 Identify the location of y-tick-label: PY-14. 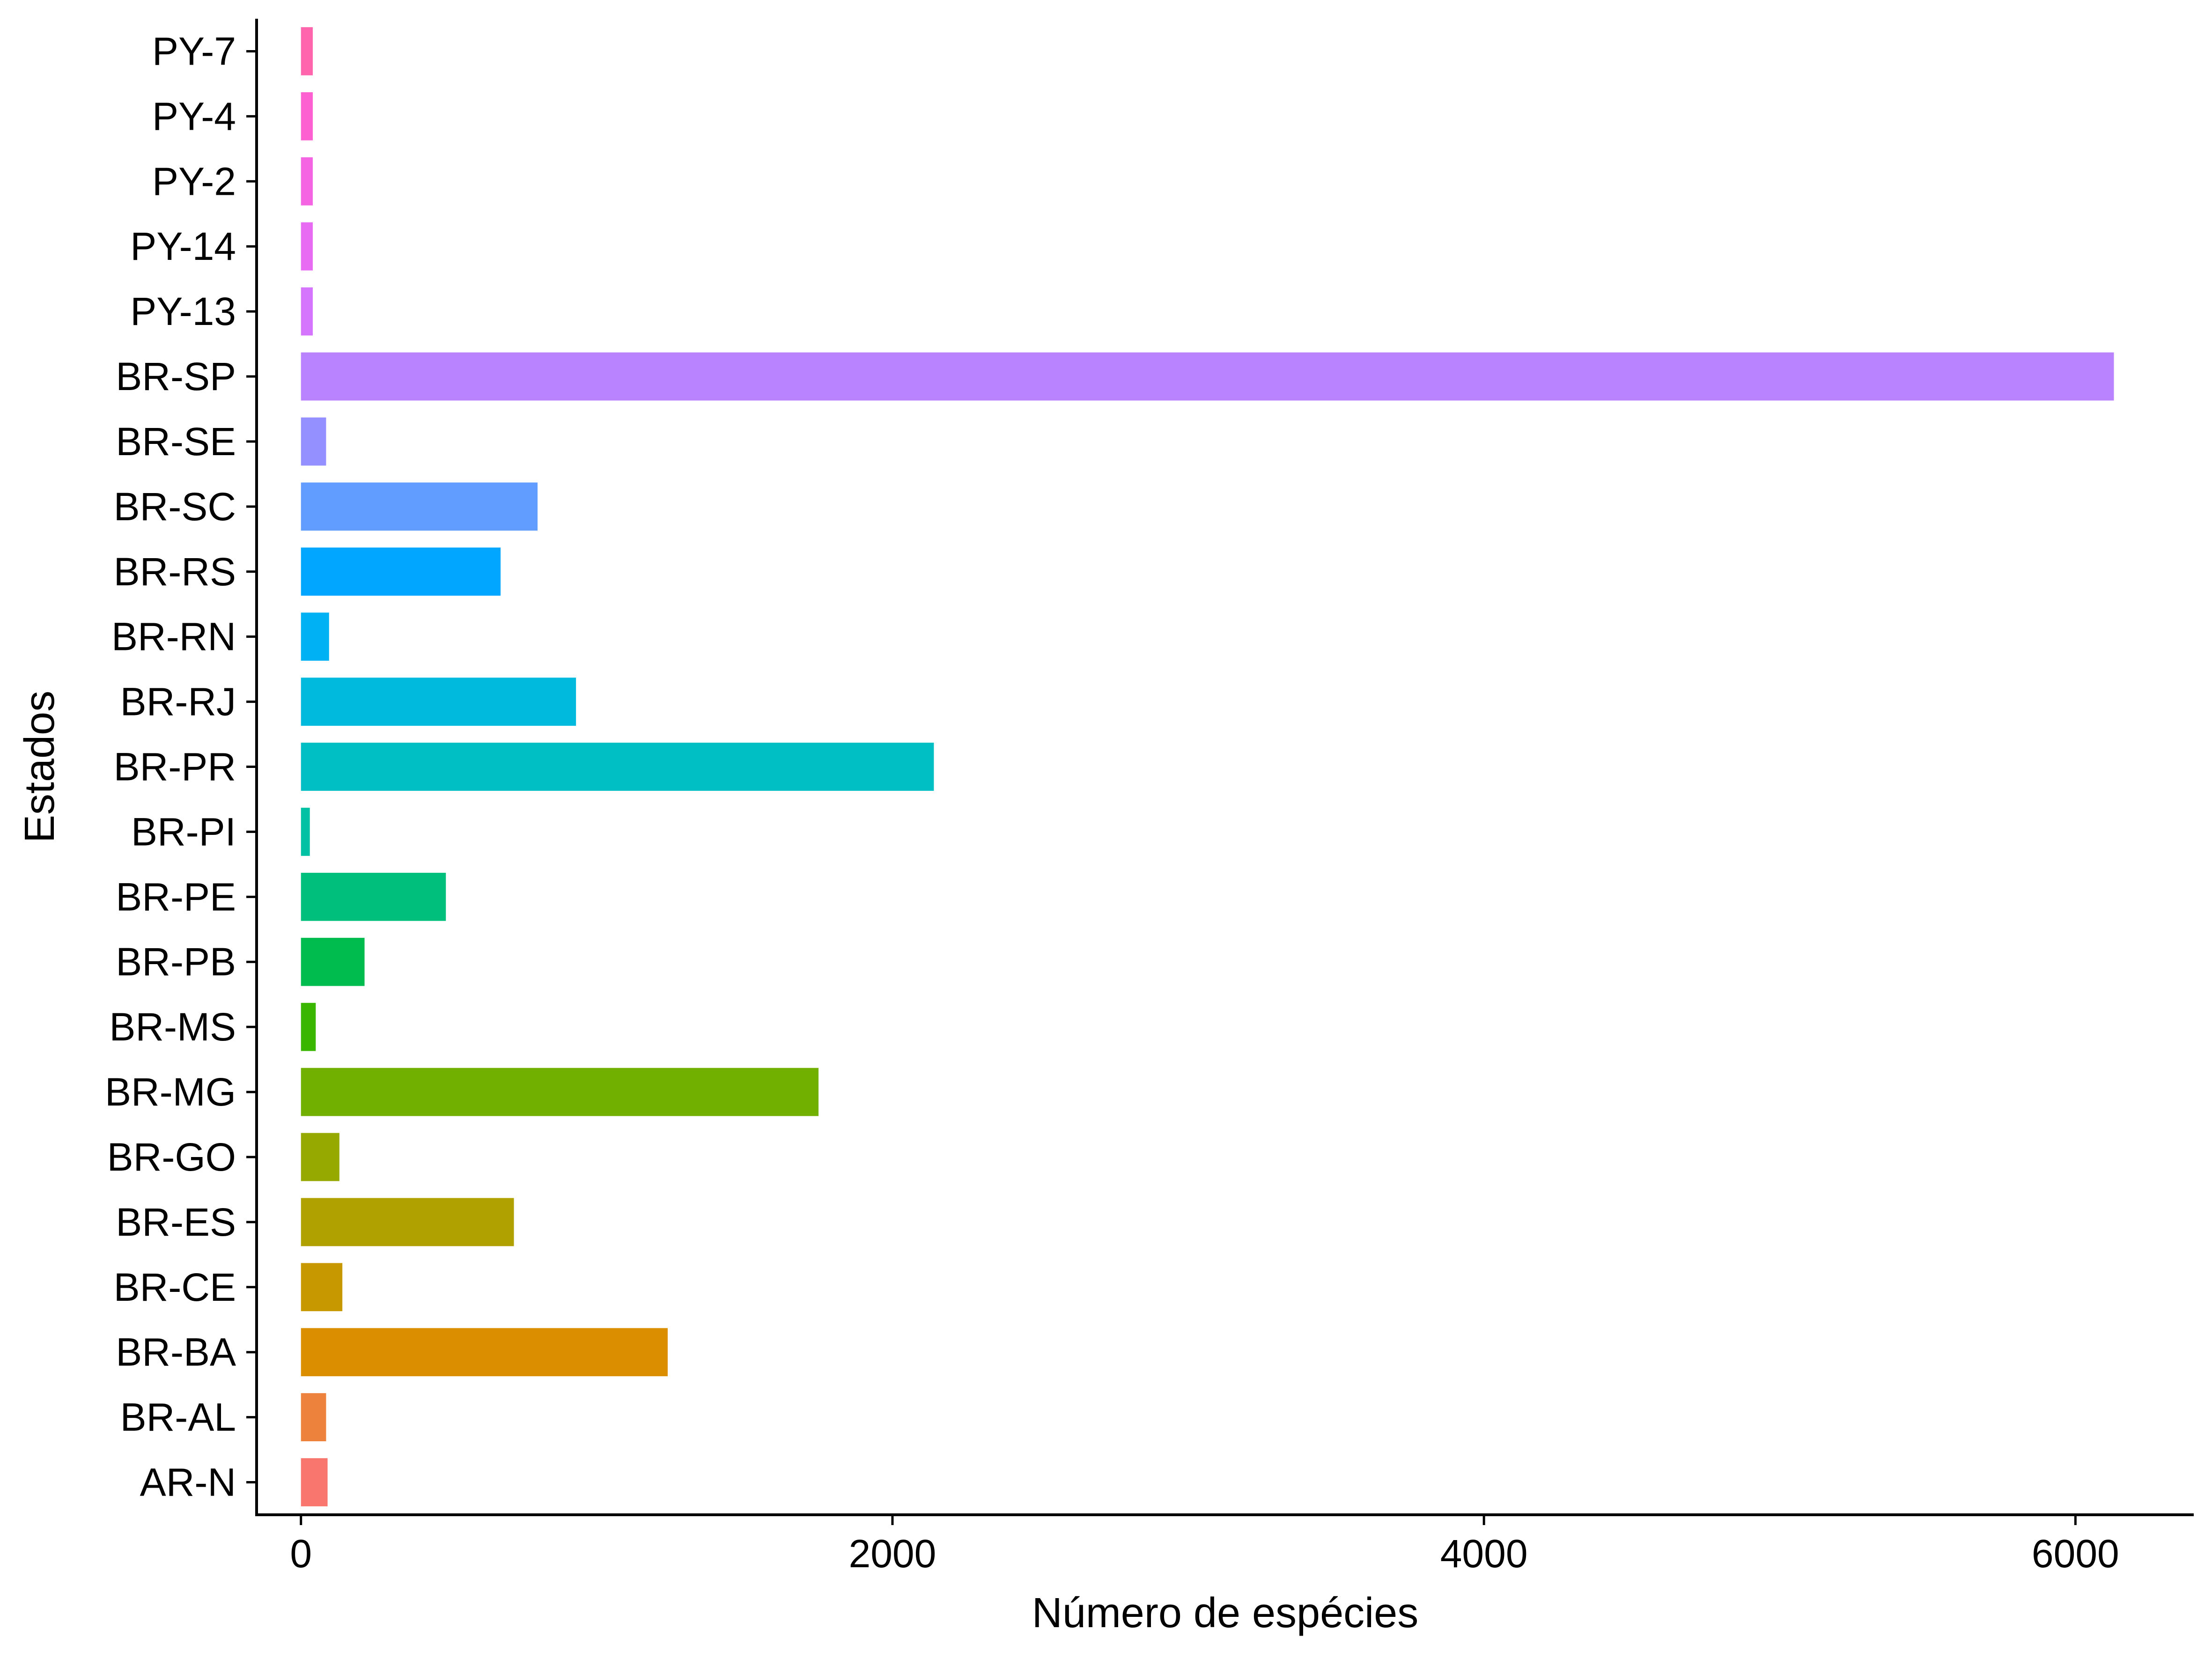
(183, 246).